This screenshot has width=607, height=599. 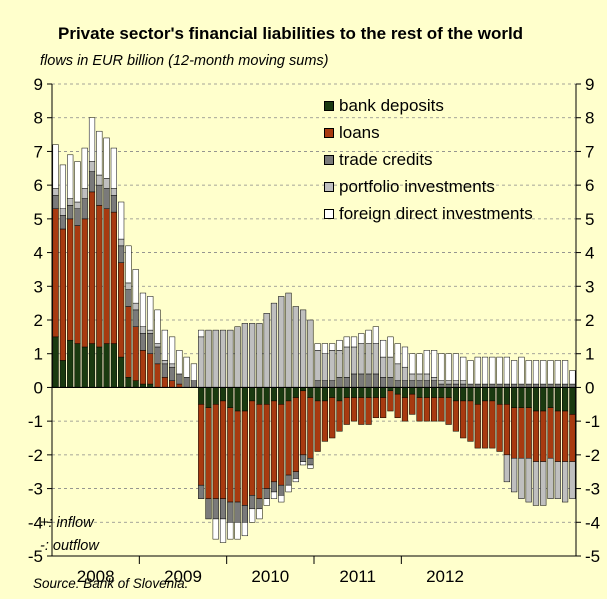 What do you see at coordinates (38, 354) in the screenshot?
I see `y-tick-label-left: 1` at bounding box center [38, 354].